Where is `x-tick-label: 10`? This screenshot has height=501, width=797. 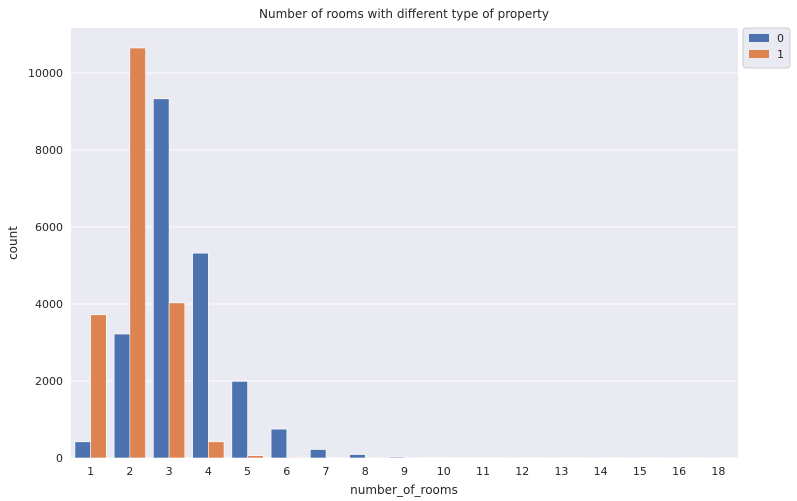 x-tick-label: 10 is located at coordinates (444, 471).